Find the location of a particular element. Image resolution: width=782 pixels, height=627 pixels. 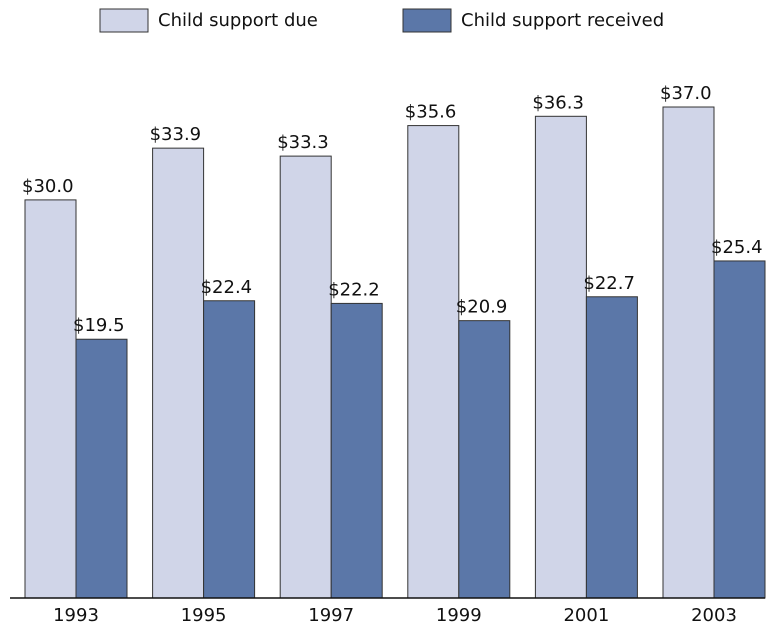

value-label: $20.9 is located at coordinates (482, 307).